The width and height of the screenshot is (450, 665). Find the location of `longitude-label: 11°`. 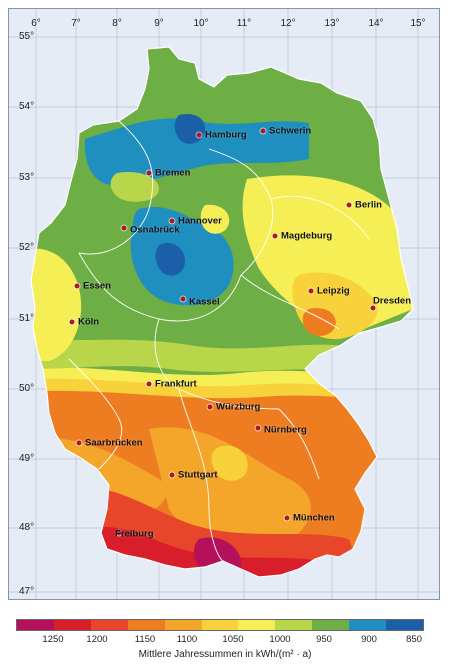

longitude-label: 11° is located at coordinates (244, 23).